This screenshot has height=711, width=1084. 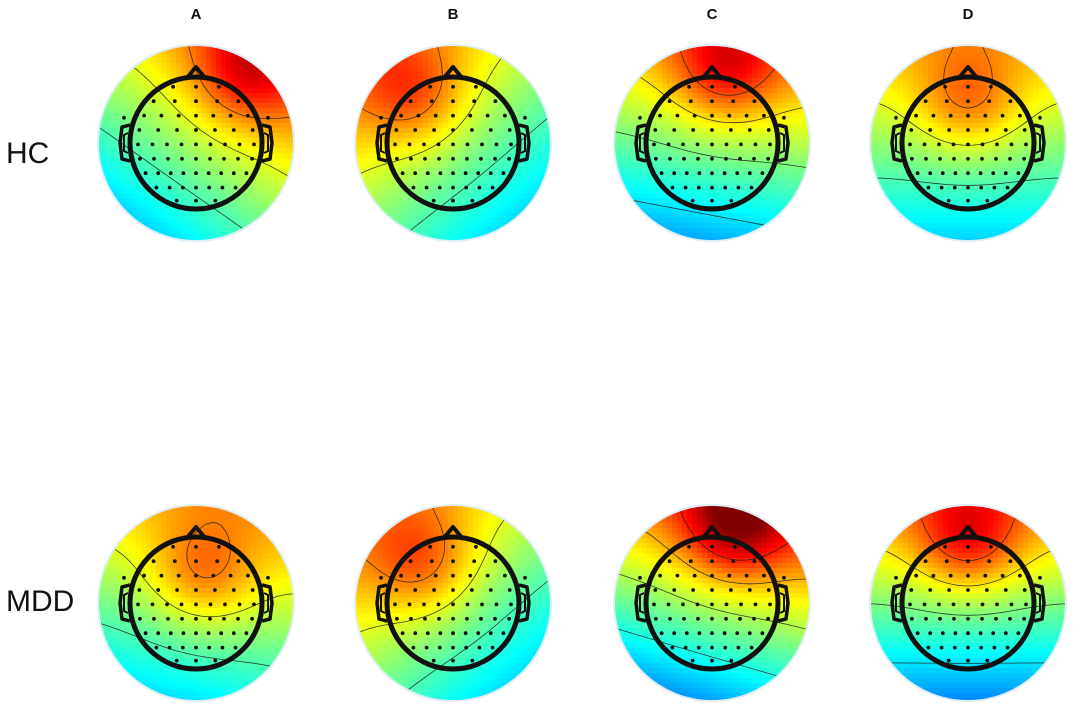 I want to click on contour-line, so click(x=534, y=227).